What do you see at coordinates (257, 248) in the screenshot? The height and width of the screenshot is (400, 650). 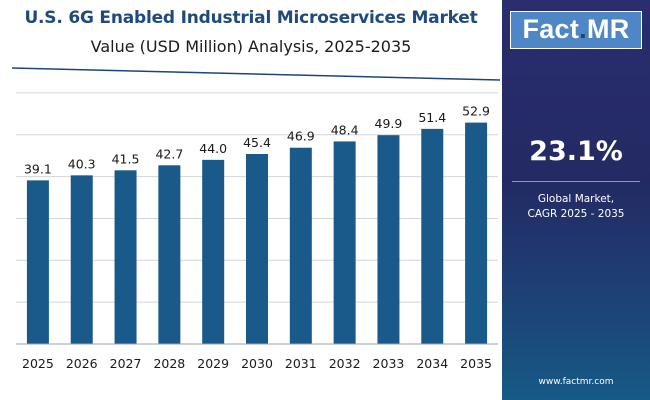 I see `bar-2030` at bounding box center [257, 248].